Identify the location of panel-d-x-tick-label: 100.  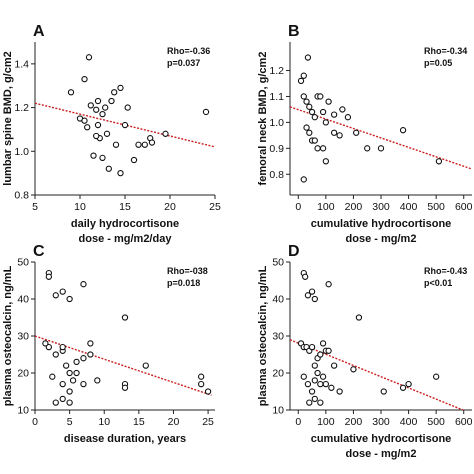
(326, 422).